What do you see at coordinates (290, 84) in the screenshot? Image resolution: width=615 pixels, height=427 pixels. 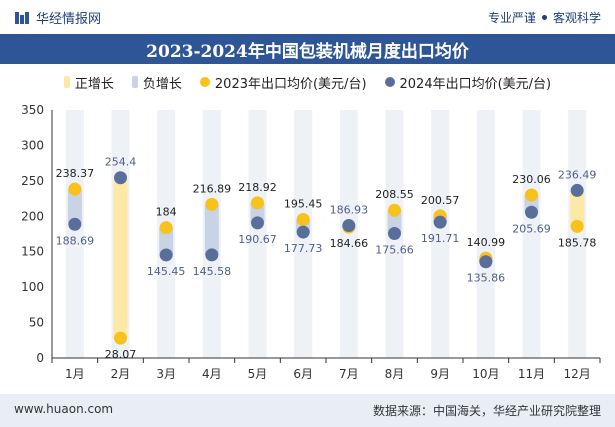 I see `legend-label-2023: 2023年出口均价(美元/台)` at bounding box center [290, 84].